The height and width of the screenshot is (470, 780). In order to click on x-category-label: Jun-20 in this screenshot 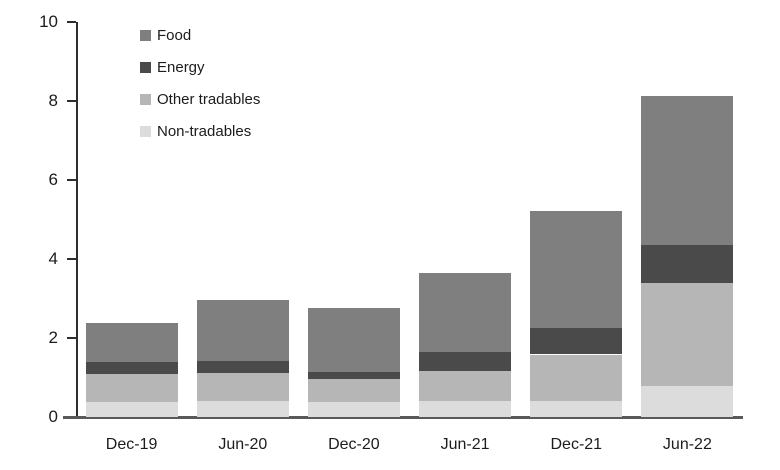, I will do `click(243, 444)`.